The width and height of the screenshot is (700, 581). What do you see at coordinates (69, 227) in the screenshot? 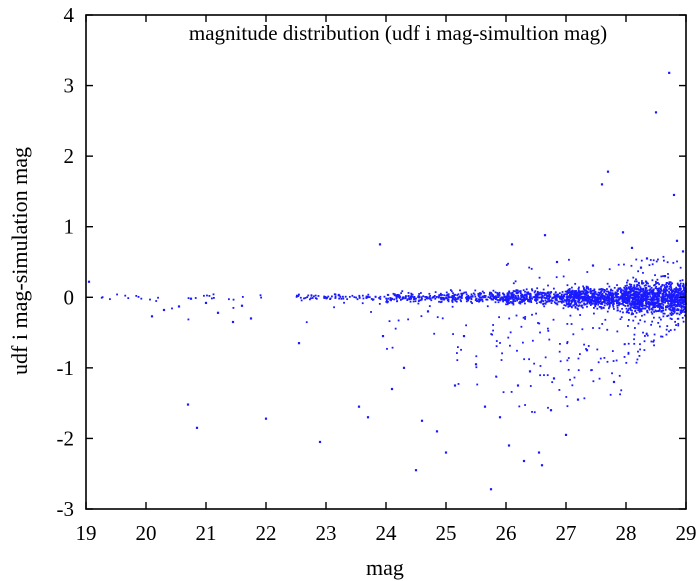
I see `y-tick-label: 1` at bounding box center [69, 227].